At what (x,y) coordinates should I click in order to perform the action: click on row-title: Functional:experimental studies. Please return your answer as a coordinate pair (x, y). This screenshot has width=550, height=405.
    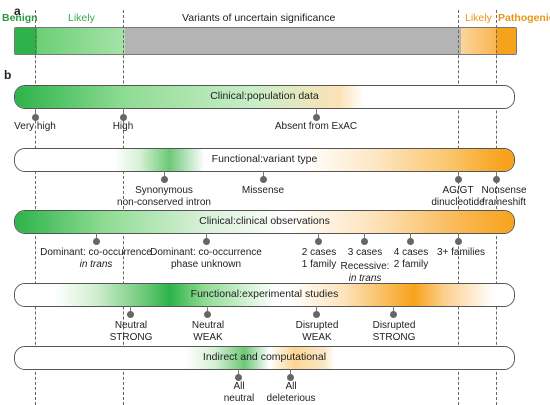
    Looking at the image, I should click on (264, 294).